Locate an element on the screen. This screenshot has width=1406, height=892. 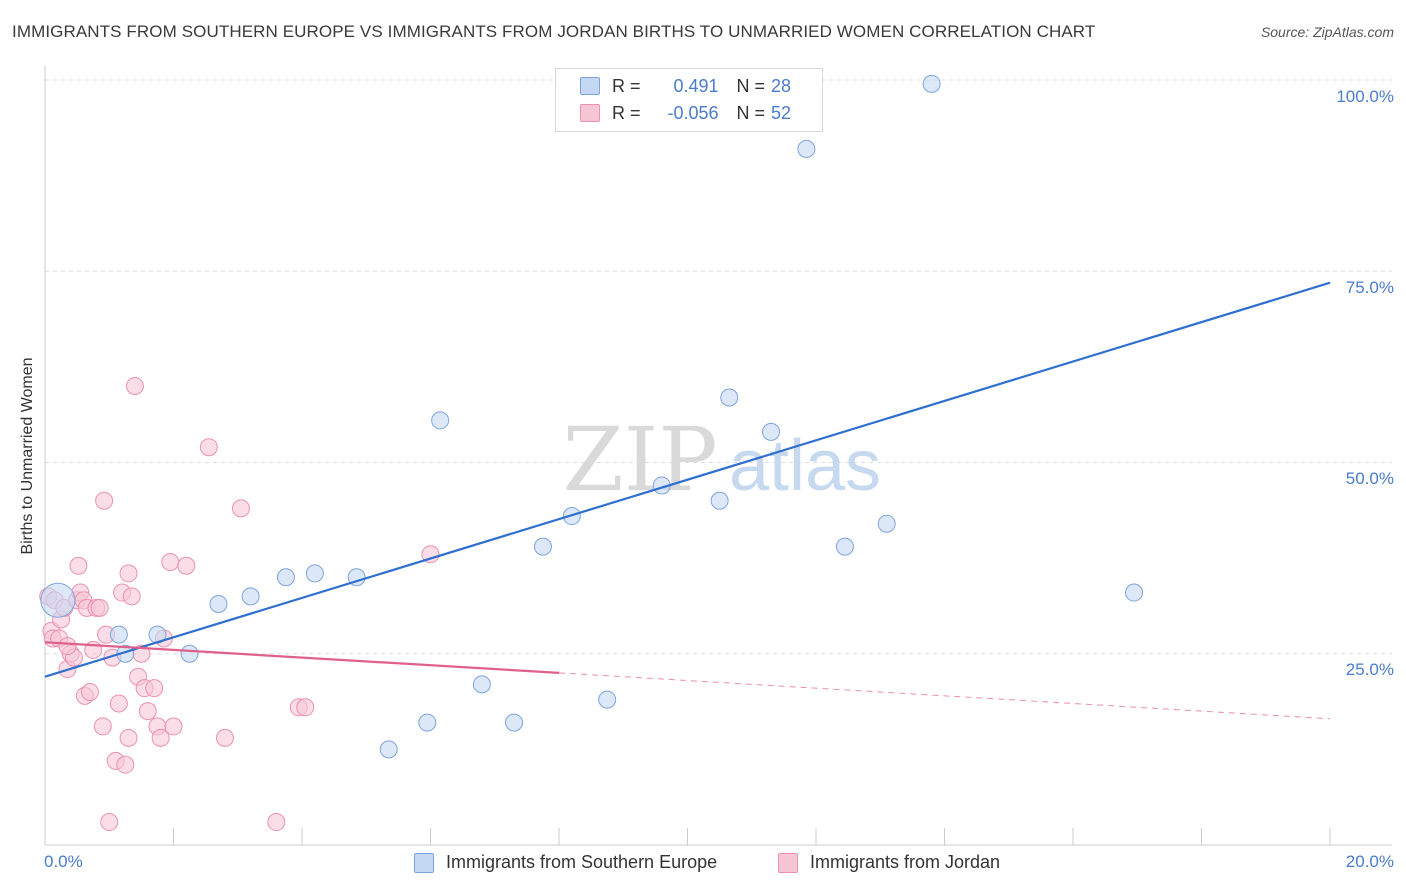
watermark-atlas: atlas is located at coordinates (805, 466).